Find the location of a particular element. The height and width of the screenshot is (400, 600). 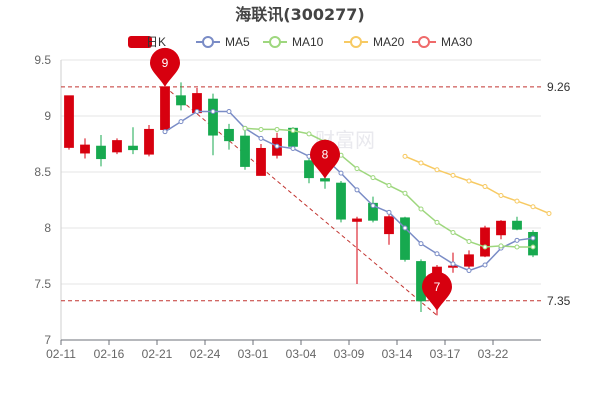

y-tick-label: 8.5 is located at coordinates (42, 172).